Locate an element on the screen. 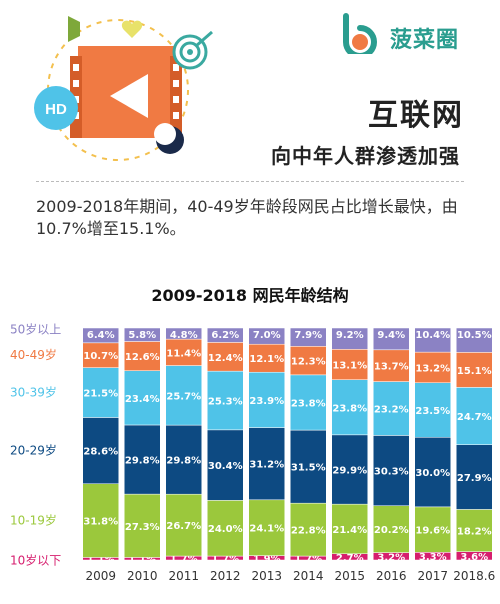  data-label: 24.7% is located at coordinates (474, 417).